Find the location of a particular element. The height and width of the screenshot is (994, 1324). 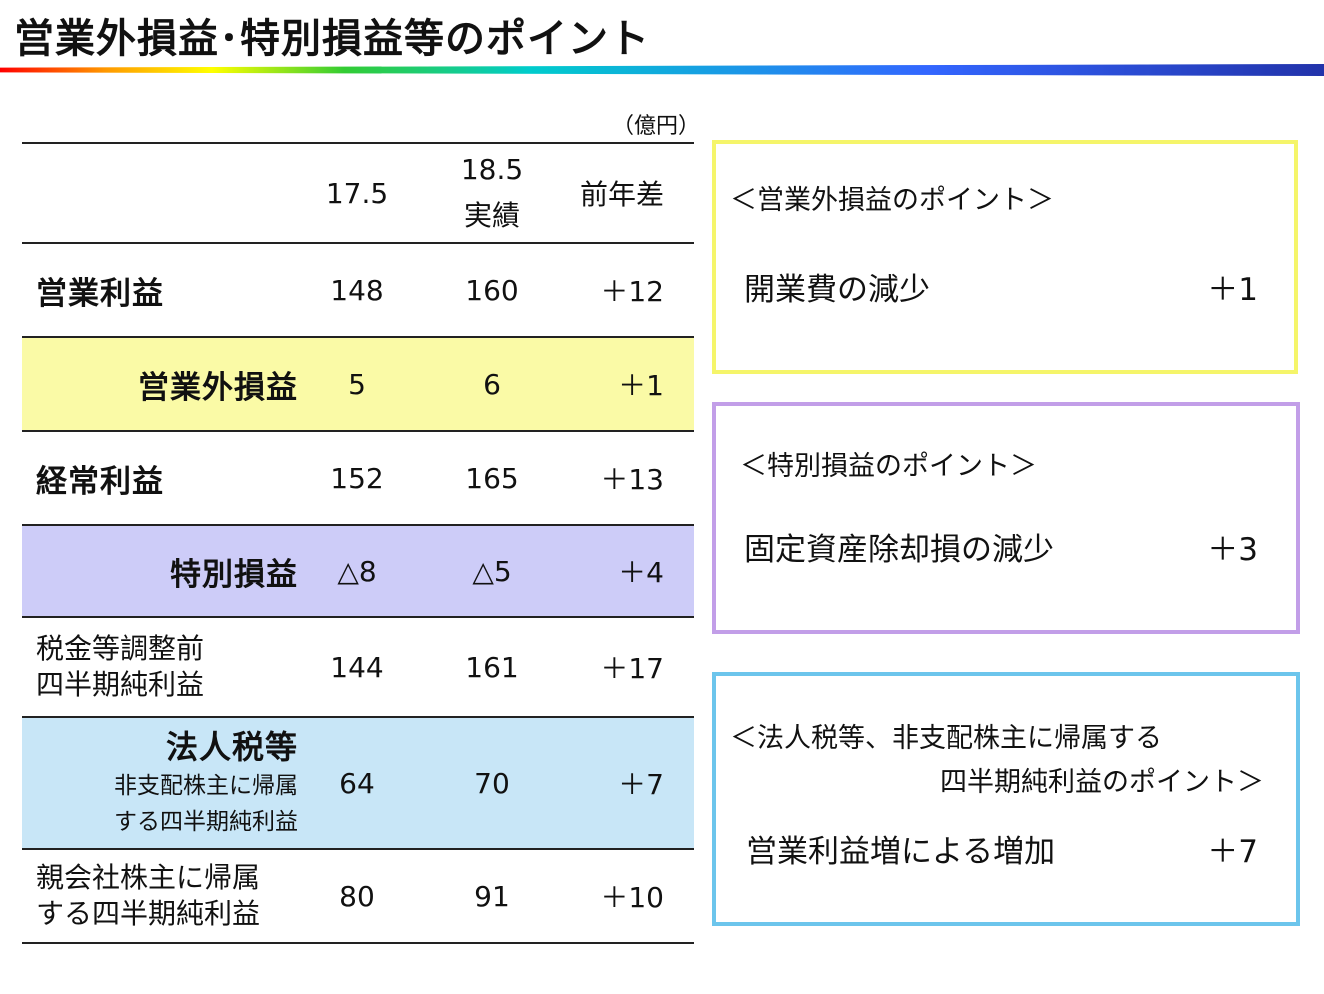

box-heading: ＜特別損益のポイント＞ is located at coordinates (888, 466).